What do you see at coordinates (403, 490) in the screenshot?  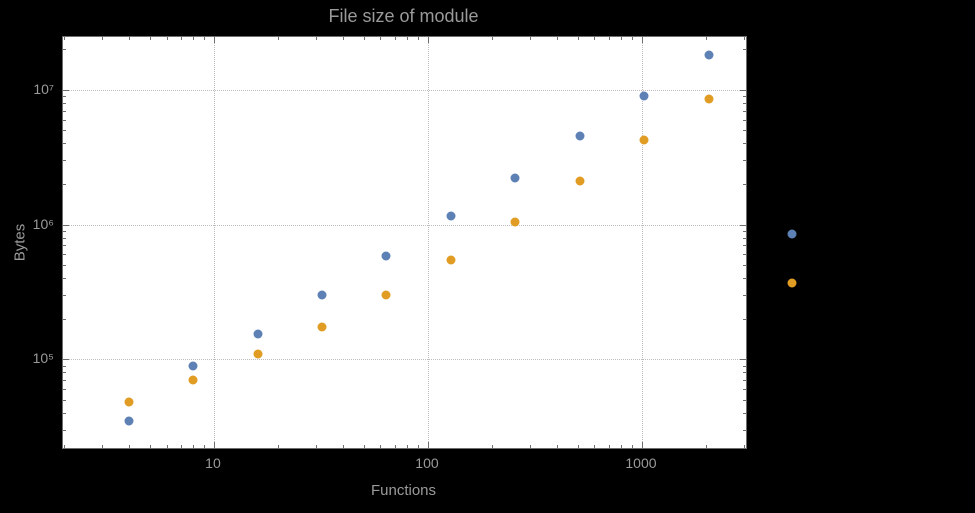 I see `x-axis-label: Functions` at bounding box center [403, 490].